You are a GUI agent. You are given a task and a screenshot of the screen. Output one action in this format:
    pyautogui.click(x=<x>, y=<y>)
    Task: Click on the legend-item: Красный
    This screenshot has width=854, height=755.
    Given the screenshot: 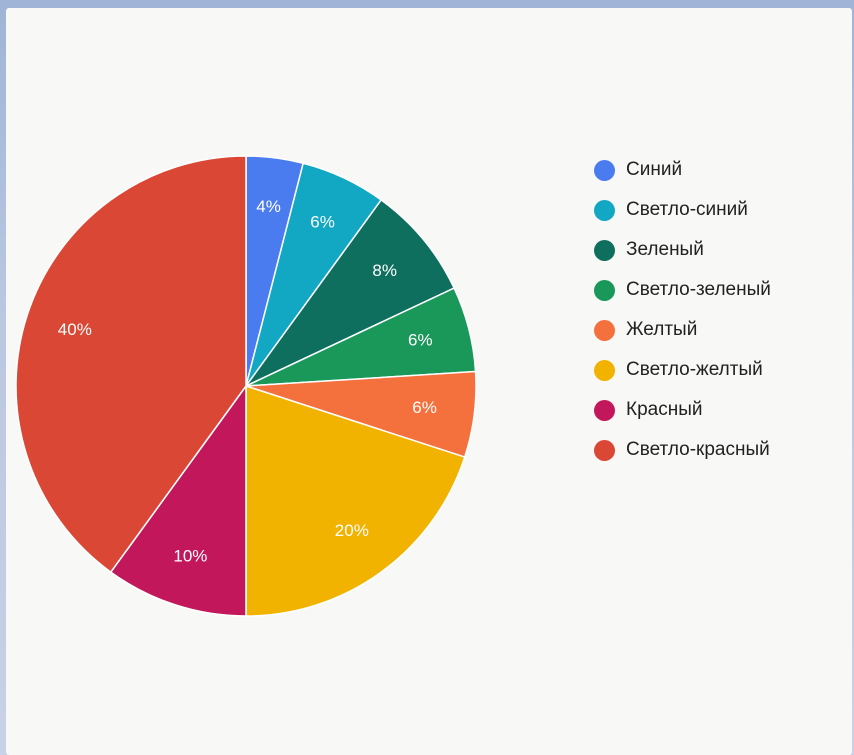 What is the action you would take?
    pyautogui.click(x=682, y=410)
    